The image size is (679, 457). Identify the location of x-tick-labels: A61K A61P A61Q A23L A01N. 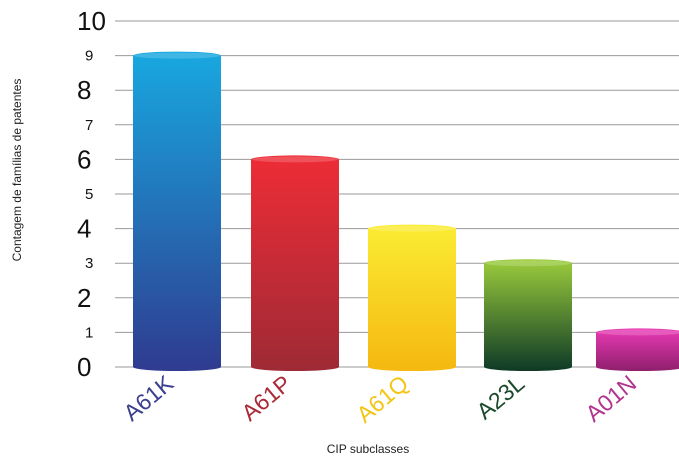
(379, 398).